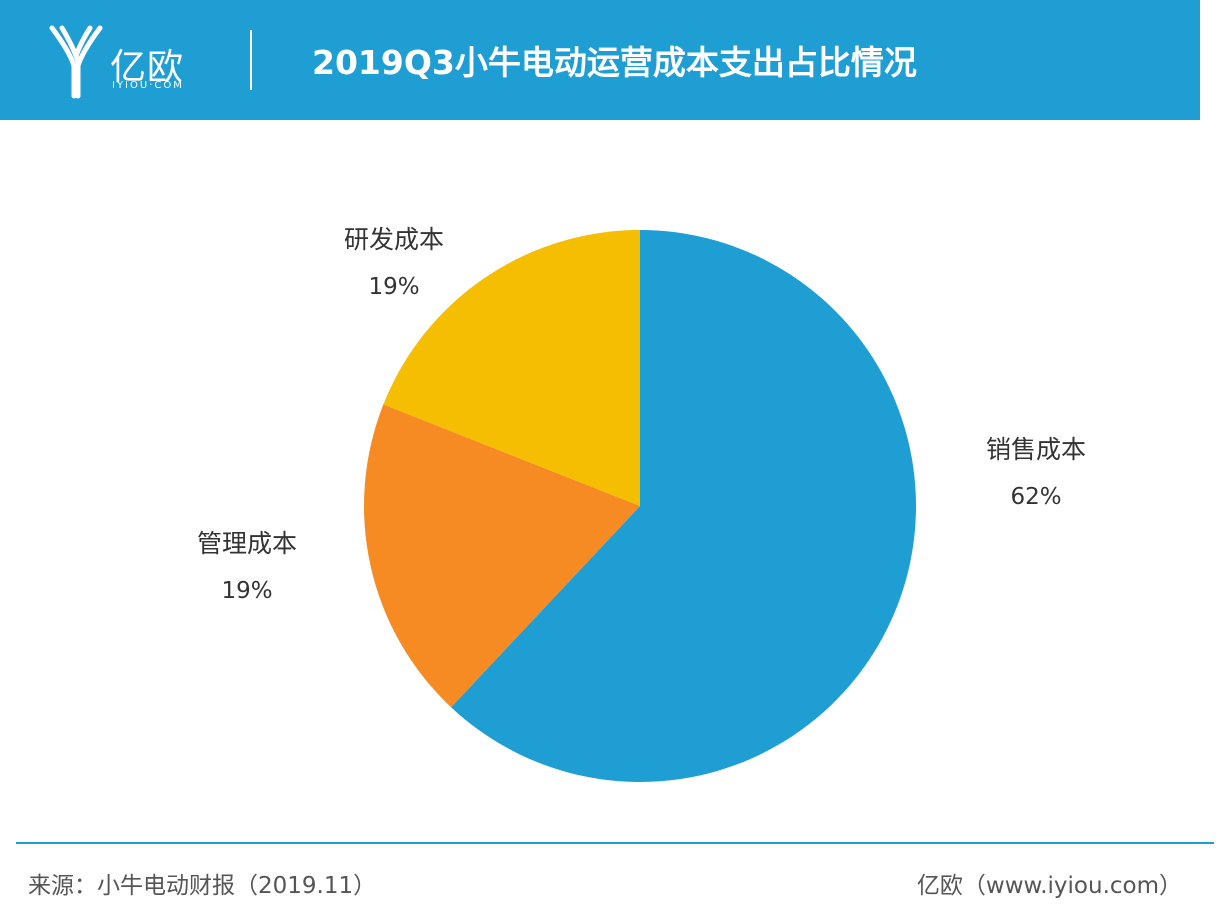 The image size is (1216, 921). I want to click on slice-label-2: 研发成本, so click(394, 239).